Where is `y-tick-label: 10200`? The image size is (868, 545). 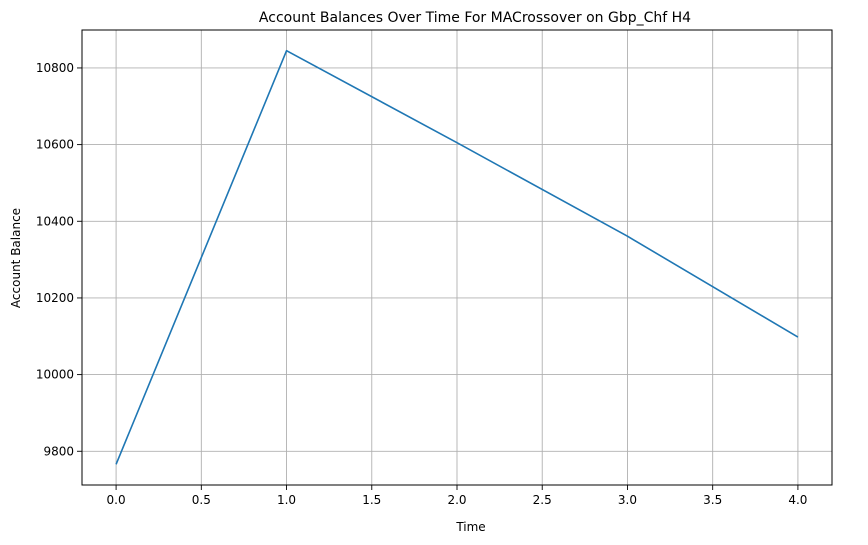 y-tick-label: 10200 is located at coordinates (55, 298).